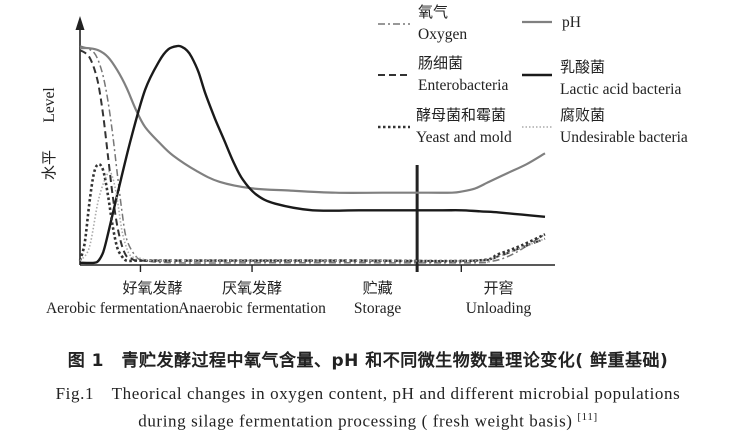 The image size is (736, 440). I want to click on caption-cn: 图 1 青贮发酵过程中氧气含量、pH 和不同微生物数量理论变化( 鲜重基础), so click(368, 361).